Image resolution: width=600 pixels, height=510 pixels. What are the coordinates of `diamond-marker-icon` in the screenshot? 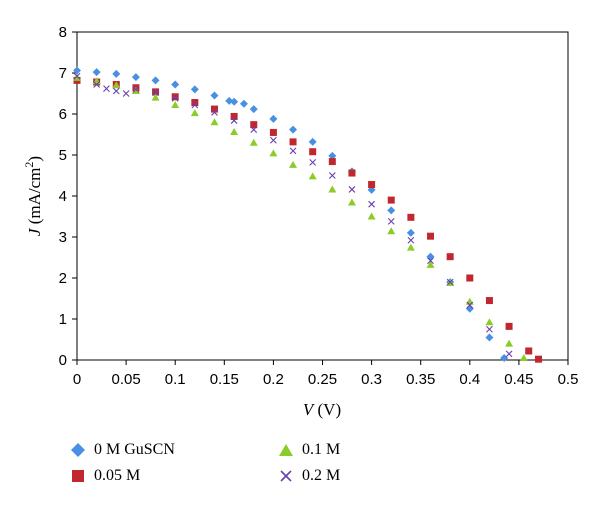 It's located at (78, 450).